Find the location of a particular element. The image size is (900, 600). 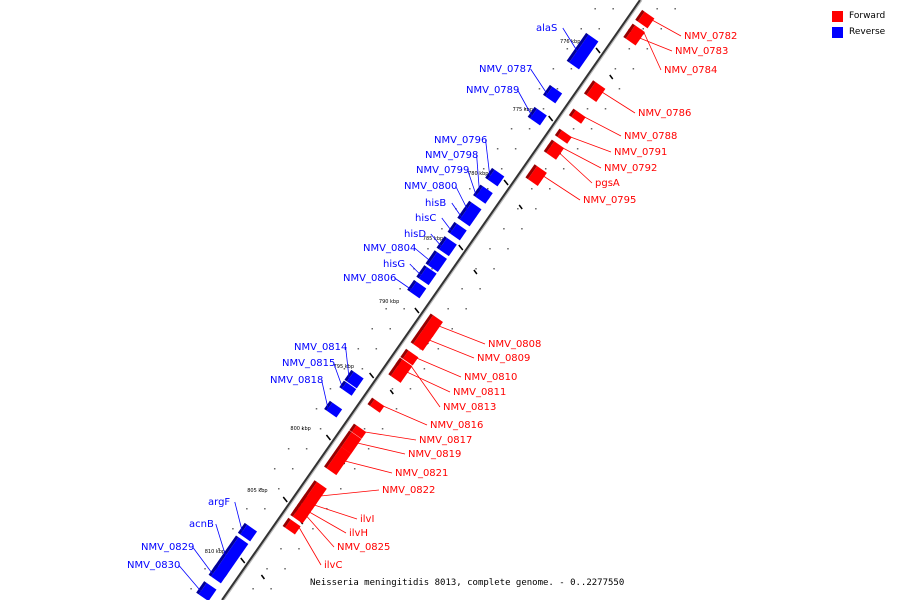

forward-gene-label: NMV_0791 is located at coordinates (640, 152).